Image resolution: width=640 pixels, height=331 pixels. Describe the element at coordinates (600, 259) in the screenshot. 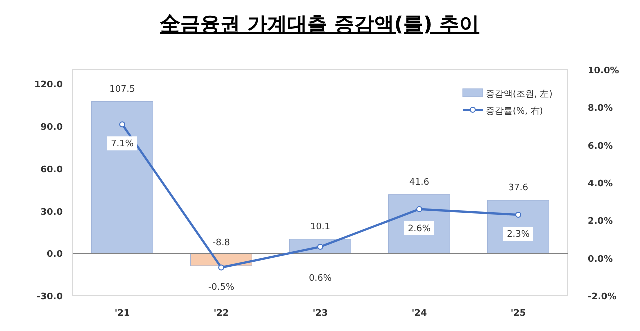

I see `y2-tick-label: 0.0%` at that location.